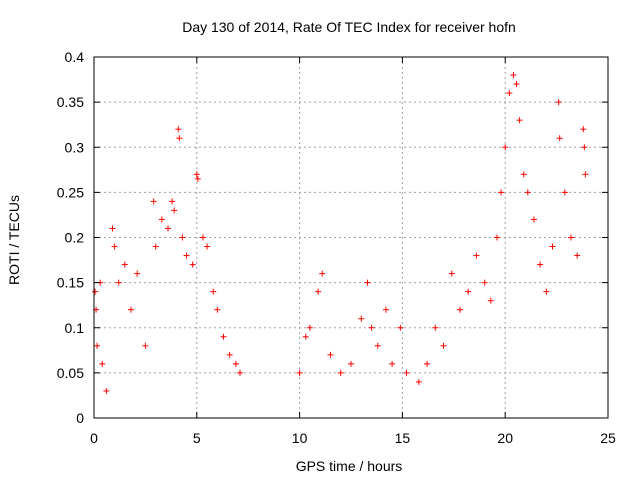  What do you see at coordinates (403, 438) in the screenshot?
I see `x-tick-label: 15` at bounding box center [403, 438].